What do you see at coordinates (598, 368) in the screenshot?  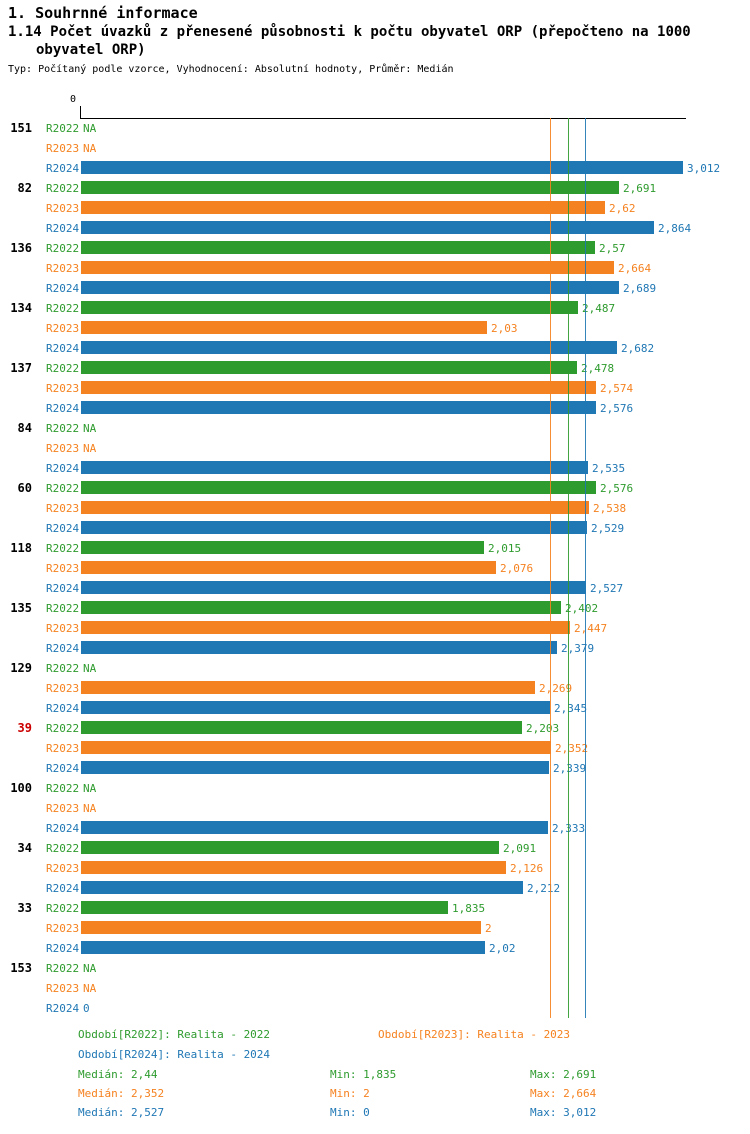 I see `value-label: 2,478` at bounding box center [598, 368].